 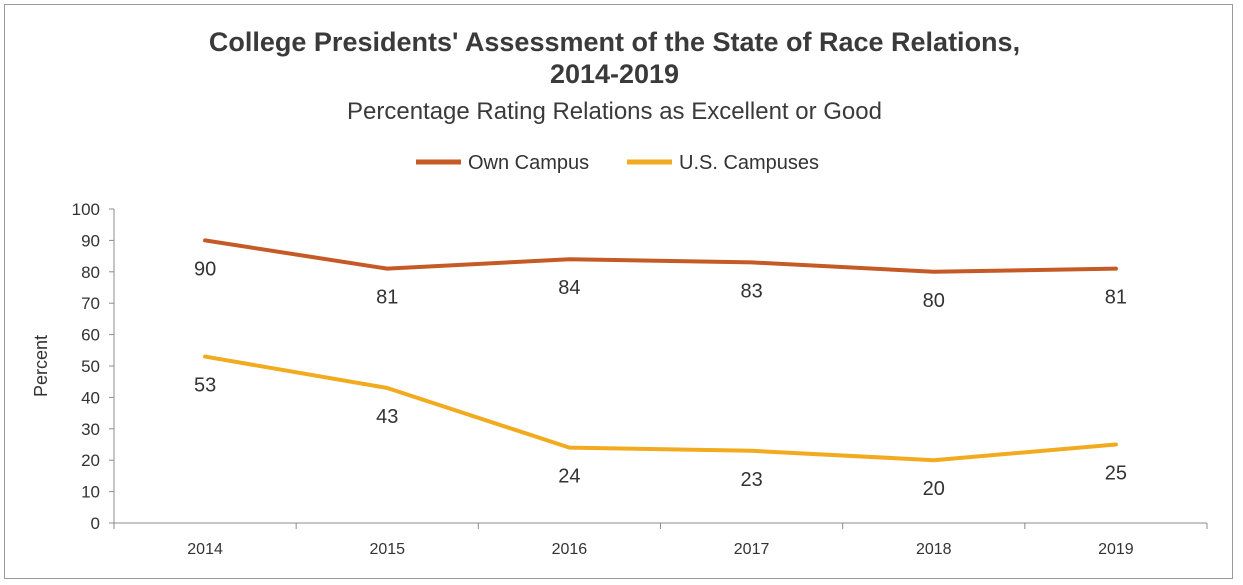 What do you see at coordinates (90, 460) in the screenshot?
I see `y-tick-label: 20` at bounding box center [90, 460].